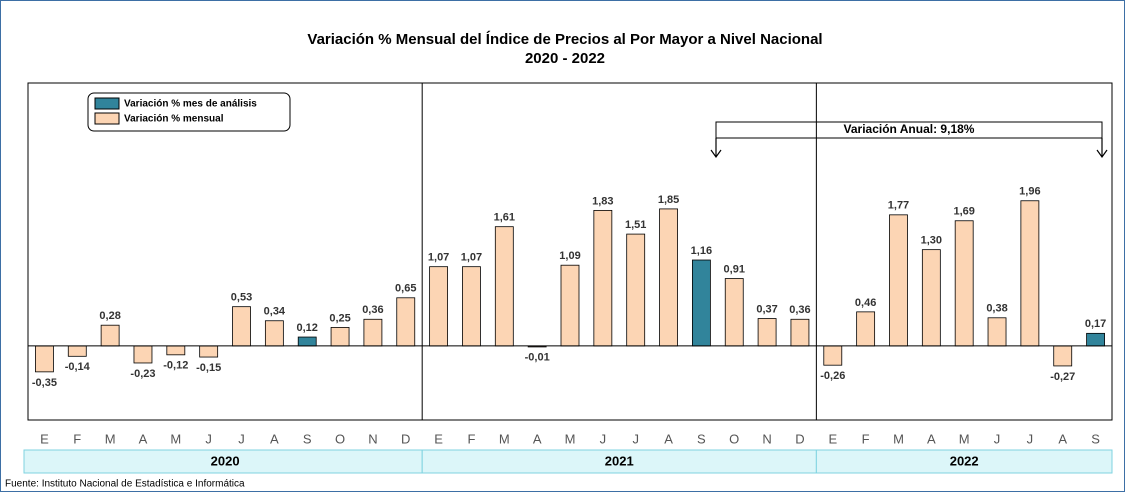 The image size is (1125, 492). I want to click on legend, so click(189, 112).